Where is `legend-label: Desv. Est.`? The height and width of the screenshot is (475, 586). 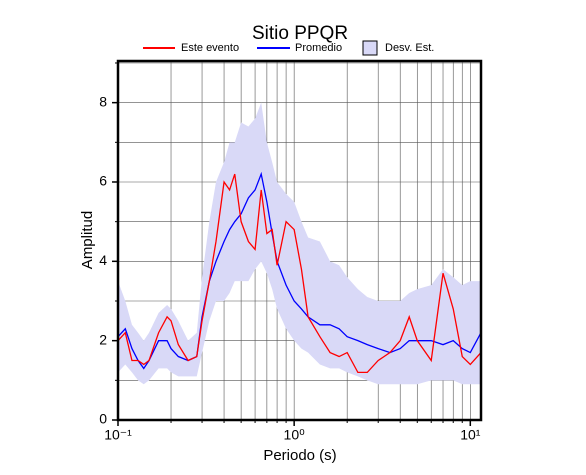 legend-label: Desv. Est. is located at coordinates (409, 48).